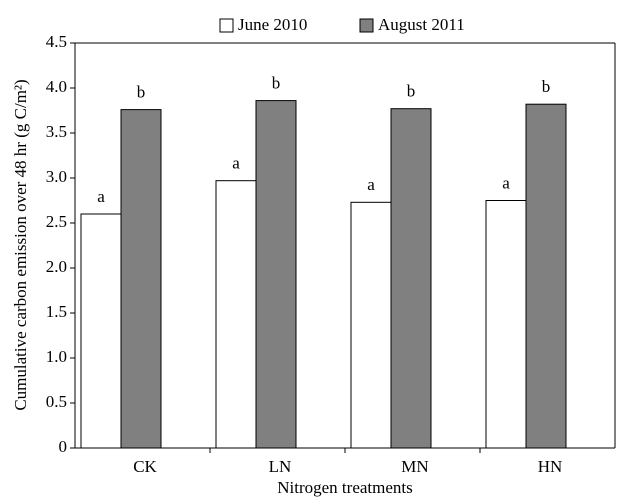 Image resolution: width=626 pixels, height=499 pixels. I want to click on y-tick-label: 0.5, so click(56, 401).